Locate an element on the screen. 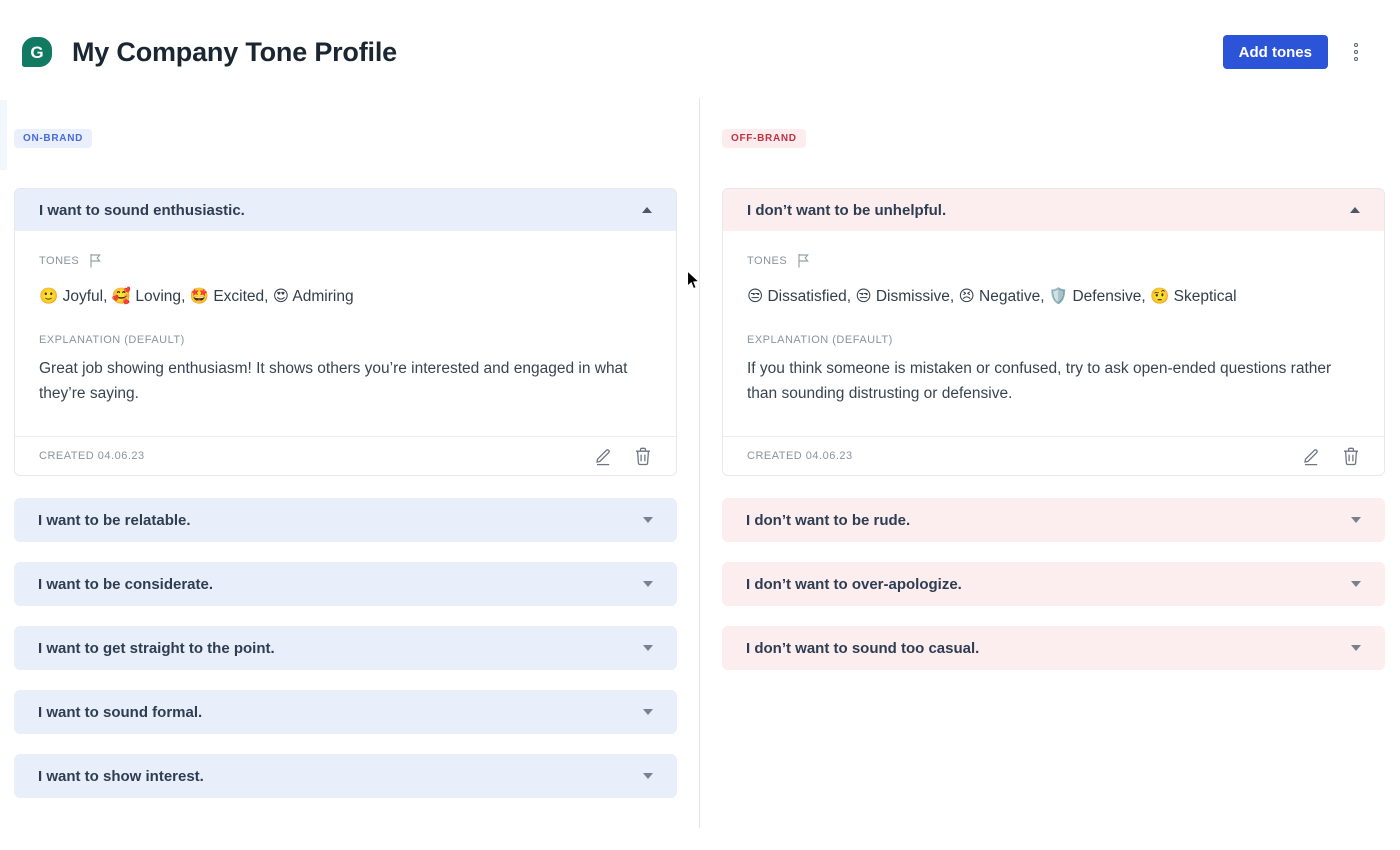  tone-name: Joyful is located at coordinates (83, 296).